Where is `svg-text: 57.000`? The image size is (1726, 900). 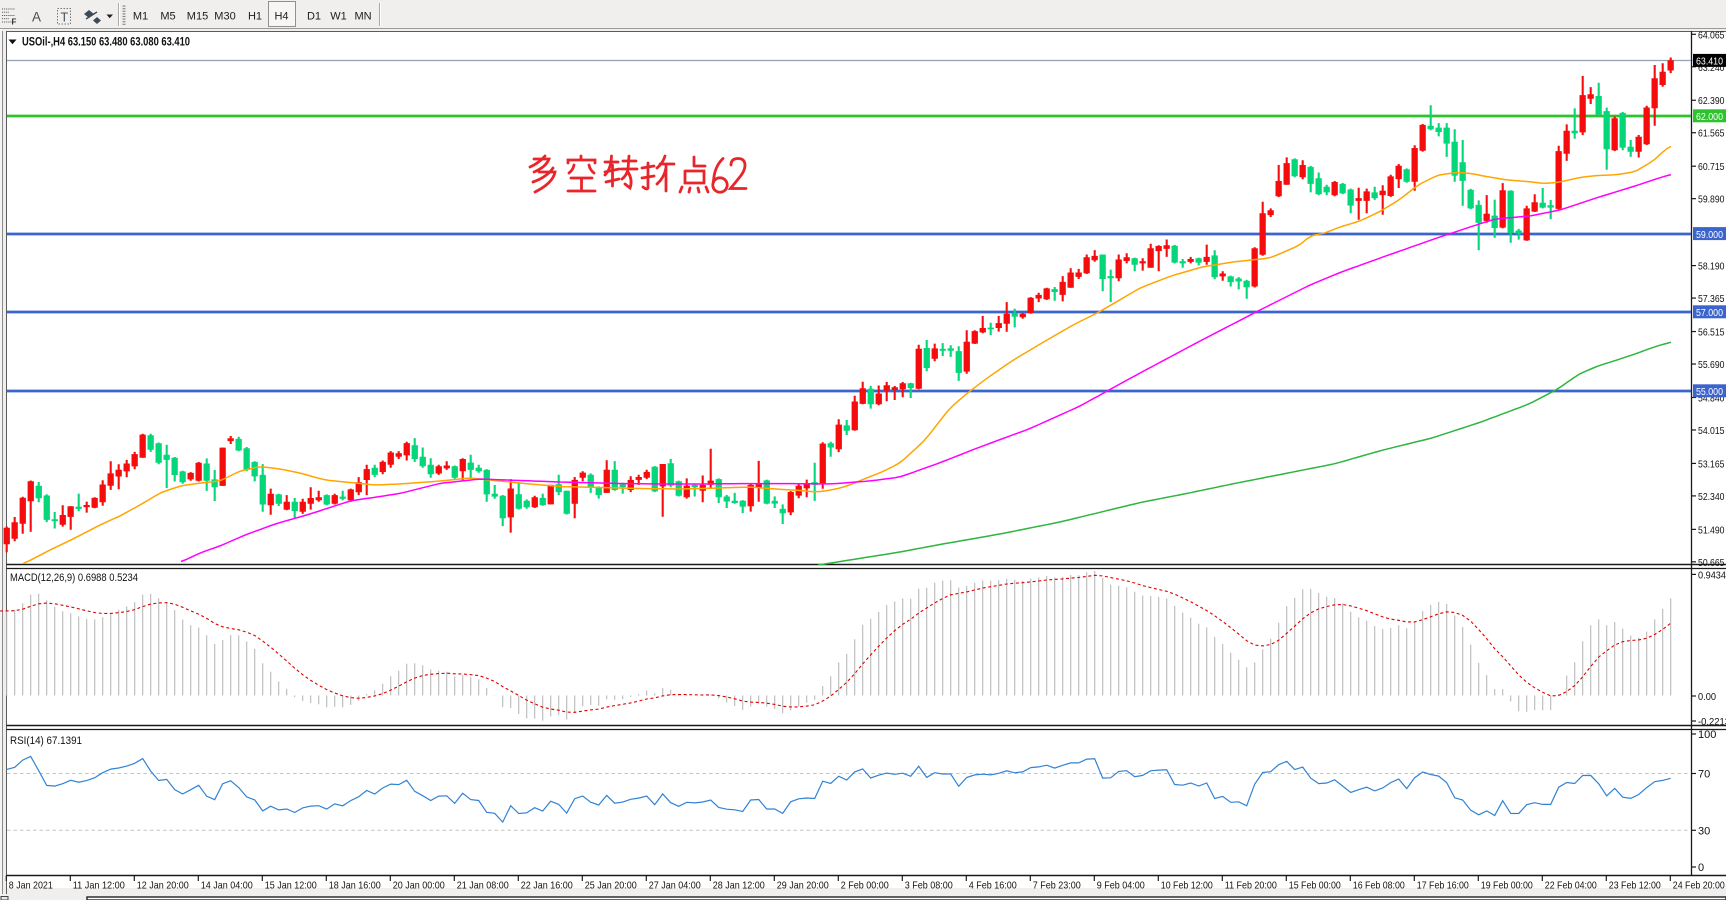
svg-text: 57.000 is located at coordinates (1709, 313).